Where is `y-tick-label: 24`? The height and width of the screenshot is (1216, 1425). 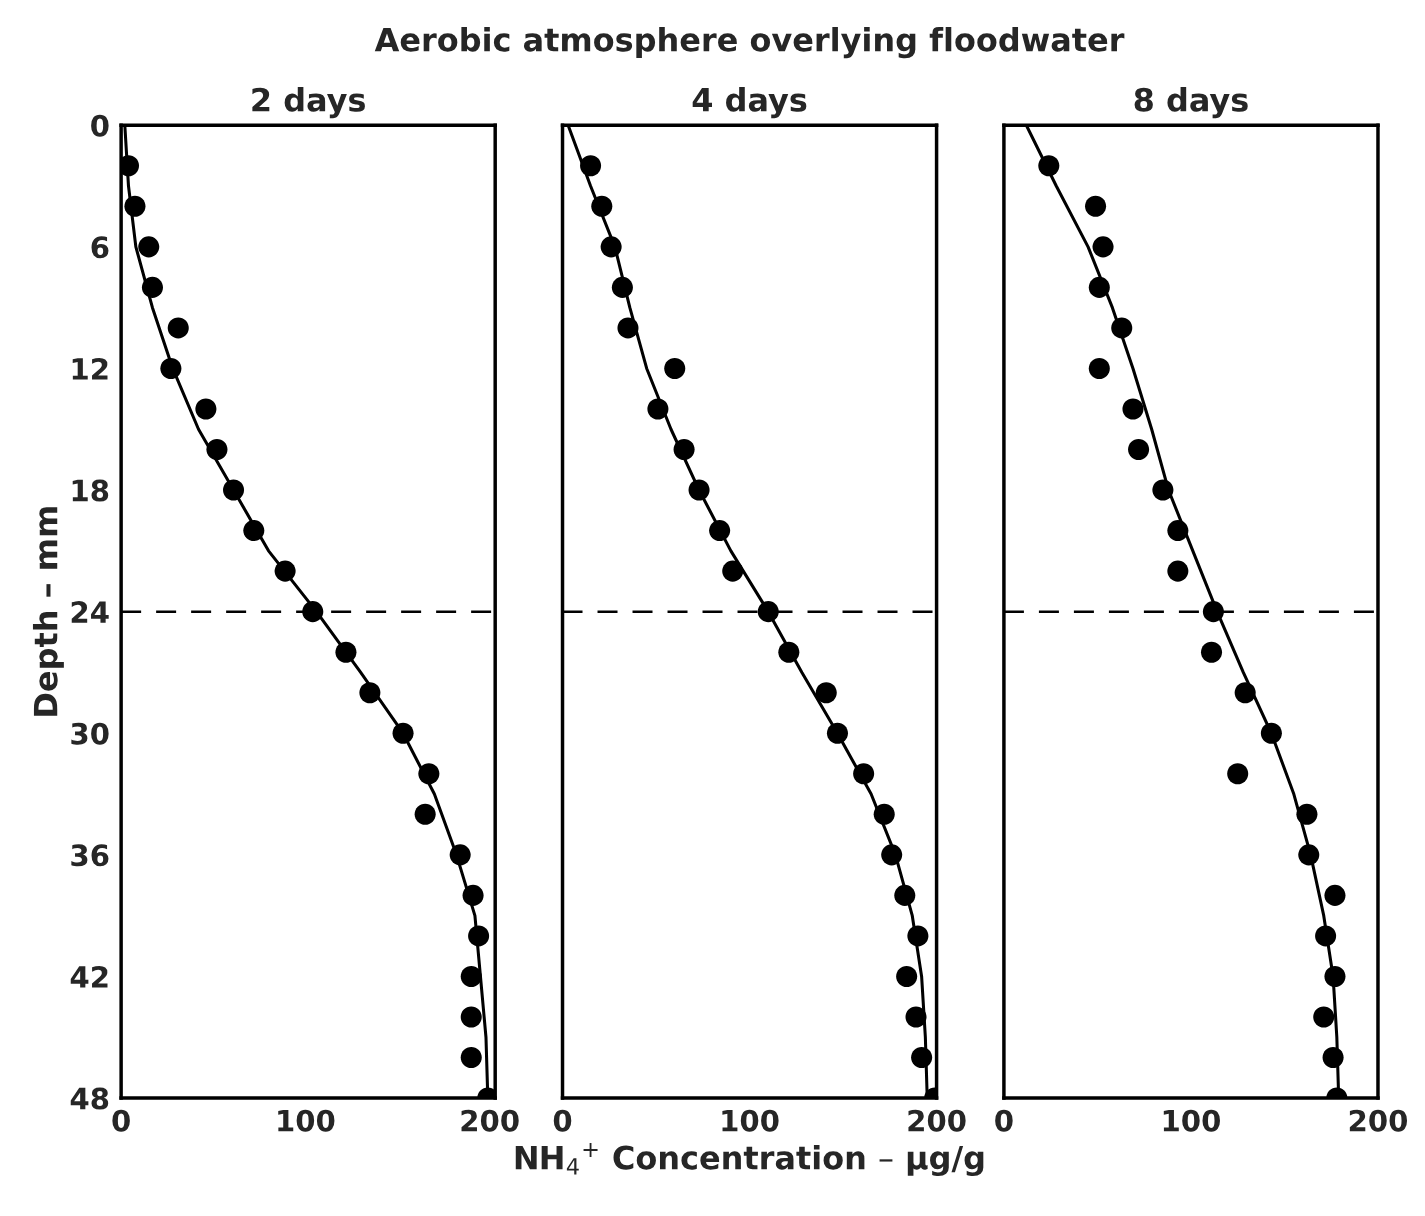 y-tick-label: 24 is located at coordinates (90, 612).